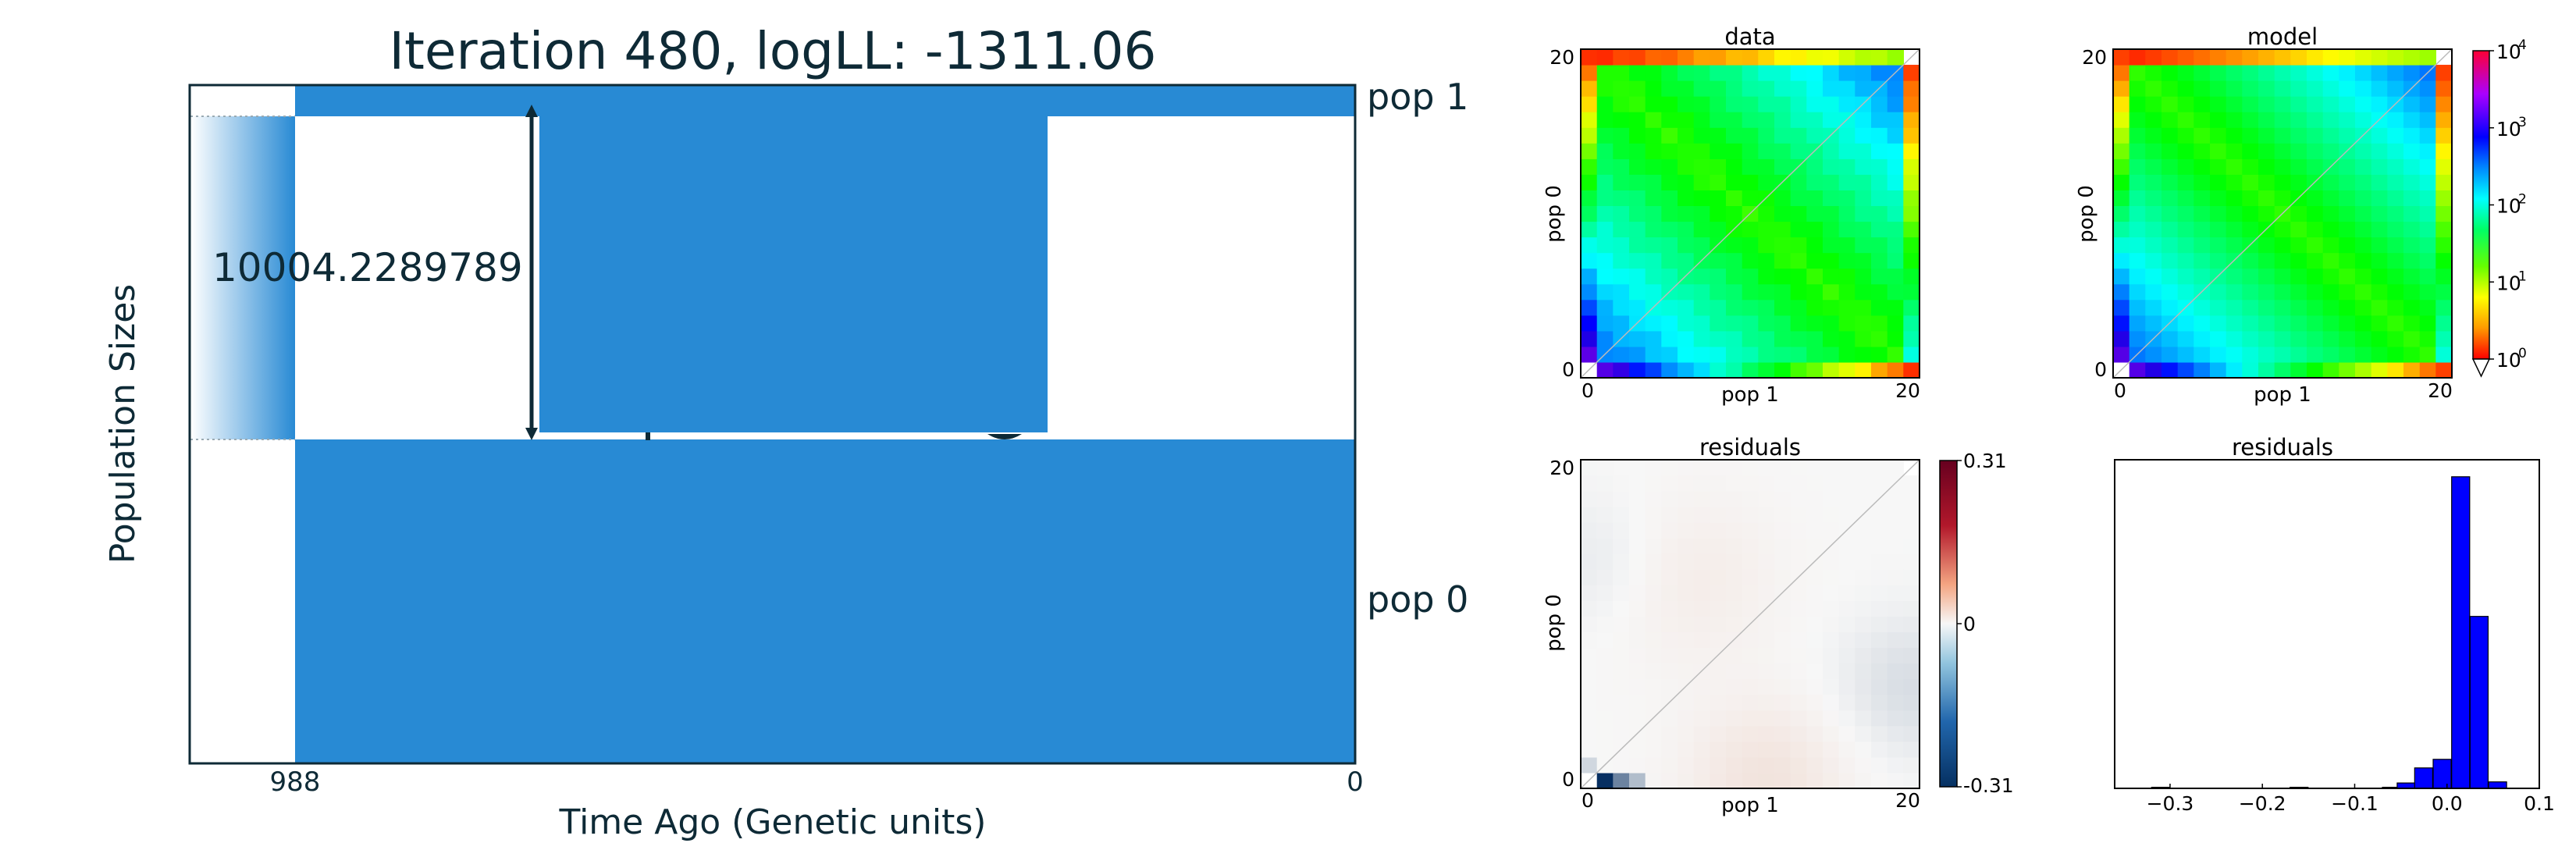 The height and width of the screenshot is (843, 2576). What do you see at coordinates (773, 51) in the screenshot?
I see `panel-title: Iteration 480, logLL: -1311.06` at bounding box center [773, 51].